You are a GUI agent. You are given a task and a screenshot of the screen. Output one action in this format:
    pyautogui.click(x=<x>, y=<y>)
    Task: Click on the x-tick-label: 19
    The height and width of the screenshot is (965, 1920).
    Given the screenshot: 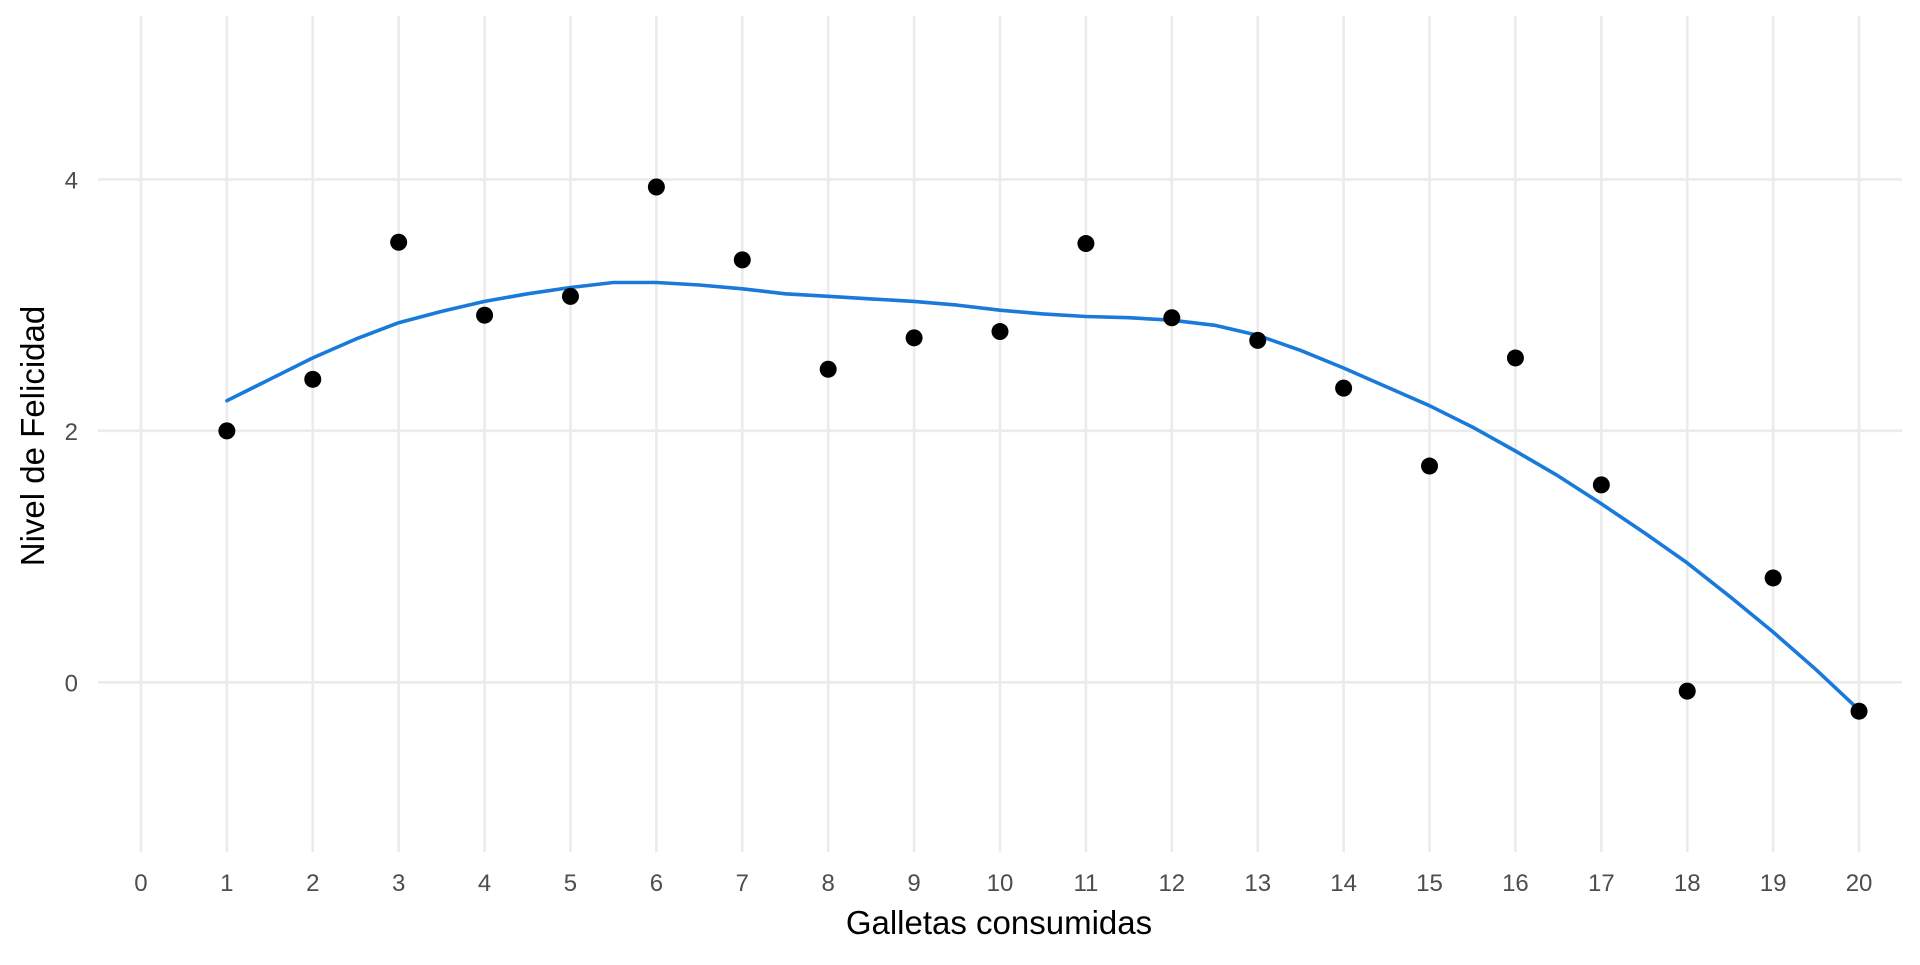 What is the action you would take?
    pyautogui.click(x=1773, y=883)
    